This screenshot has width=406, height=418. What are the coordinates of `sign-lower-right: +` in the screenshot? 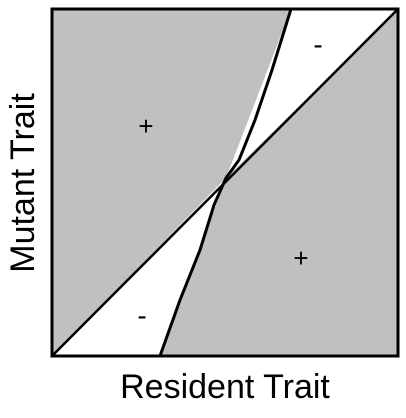 It's located at (300, 258).